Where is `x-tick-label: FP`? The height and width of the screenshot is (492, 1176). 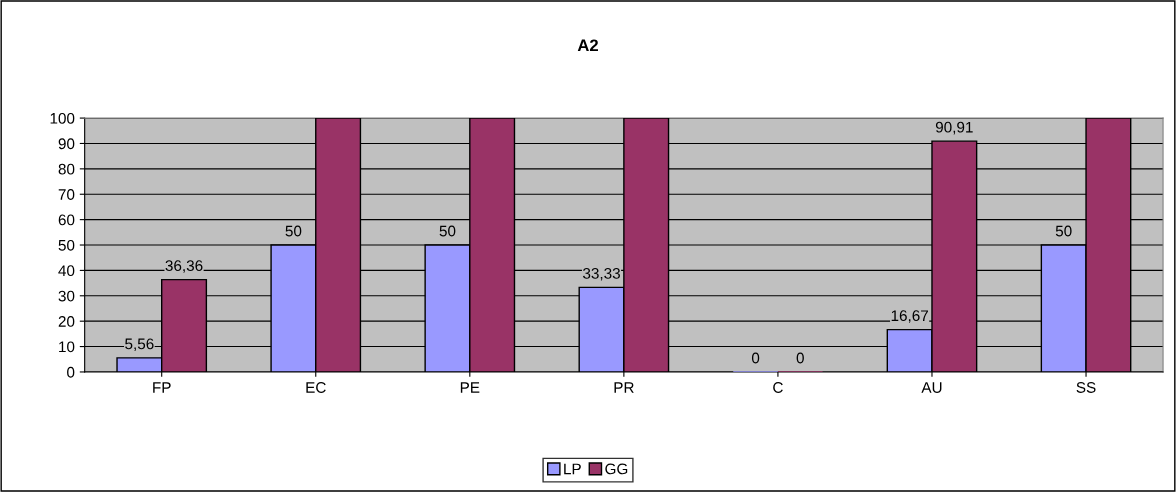 x-tick-label: FP is located at coordinates (162, 387).